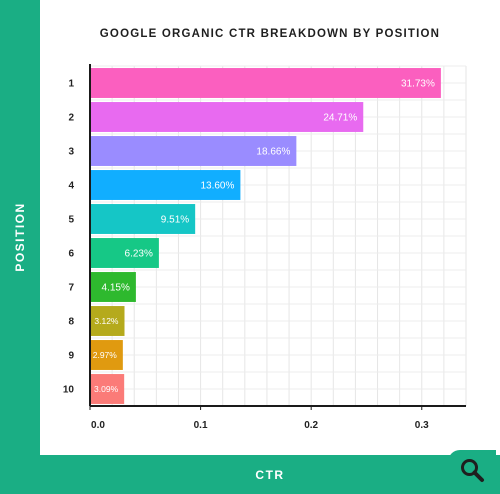 The image size is (500, 494). I want to click on x-tick-label: 0.1, so click(201, 425).